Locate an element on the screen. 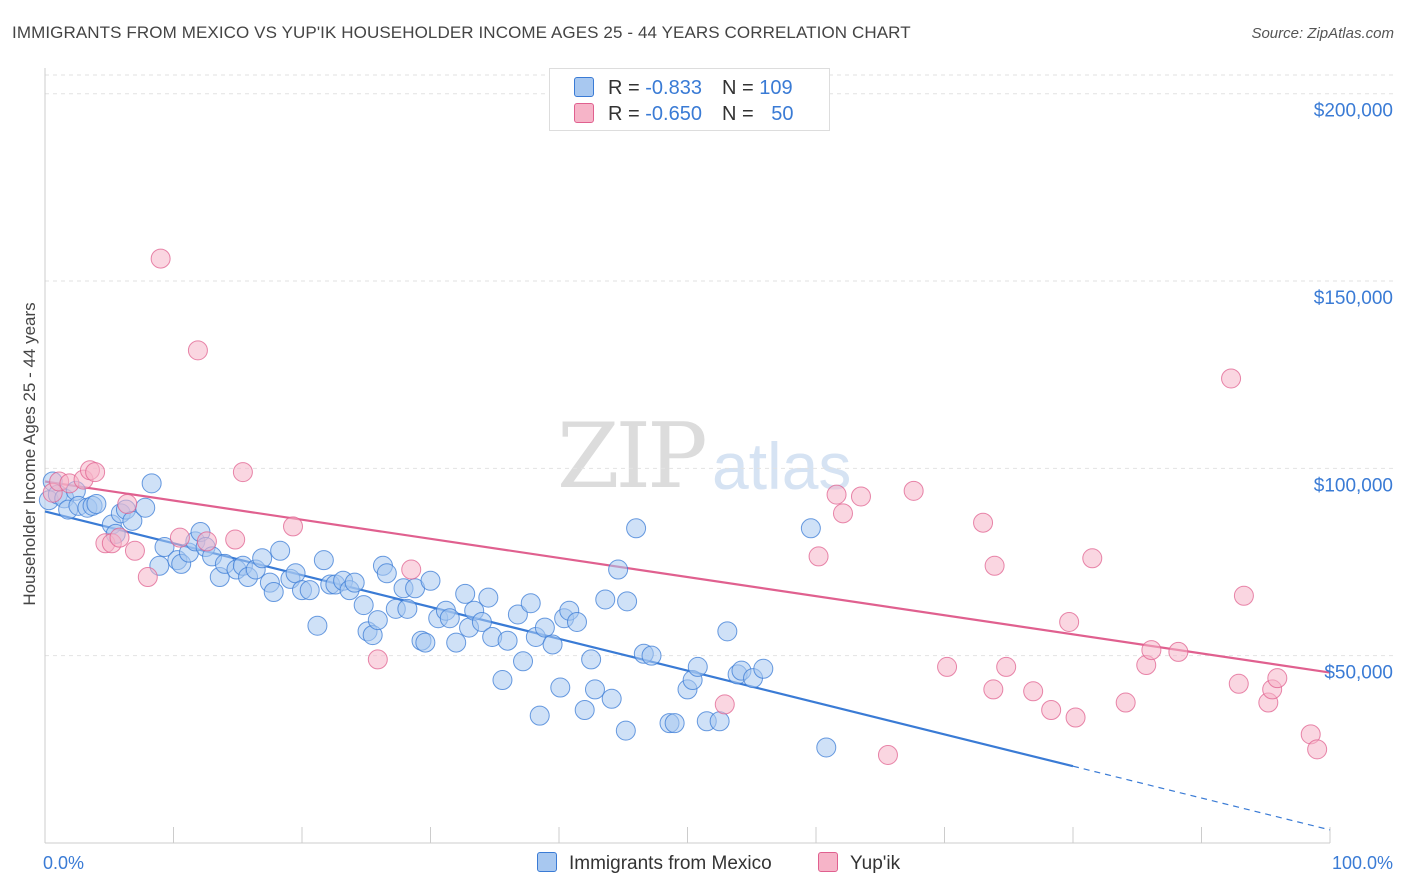 The image size is (1406, 892). y-tick-label: $150,000 is located at coordinates (1353, 298).